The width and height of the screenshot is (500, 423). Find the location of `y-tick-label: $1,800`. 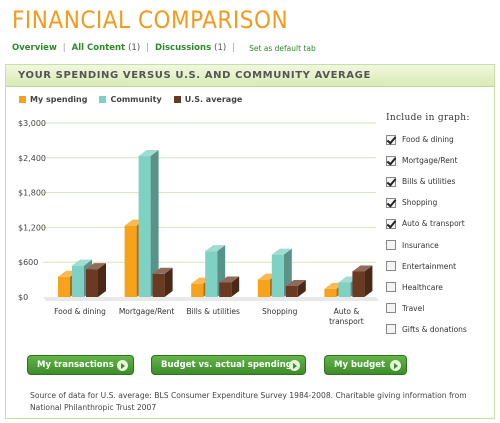

y-tick-label: $1,800 is located at coordinates (32, 193).